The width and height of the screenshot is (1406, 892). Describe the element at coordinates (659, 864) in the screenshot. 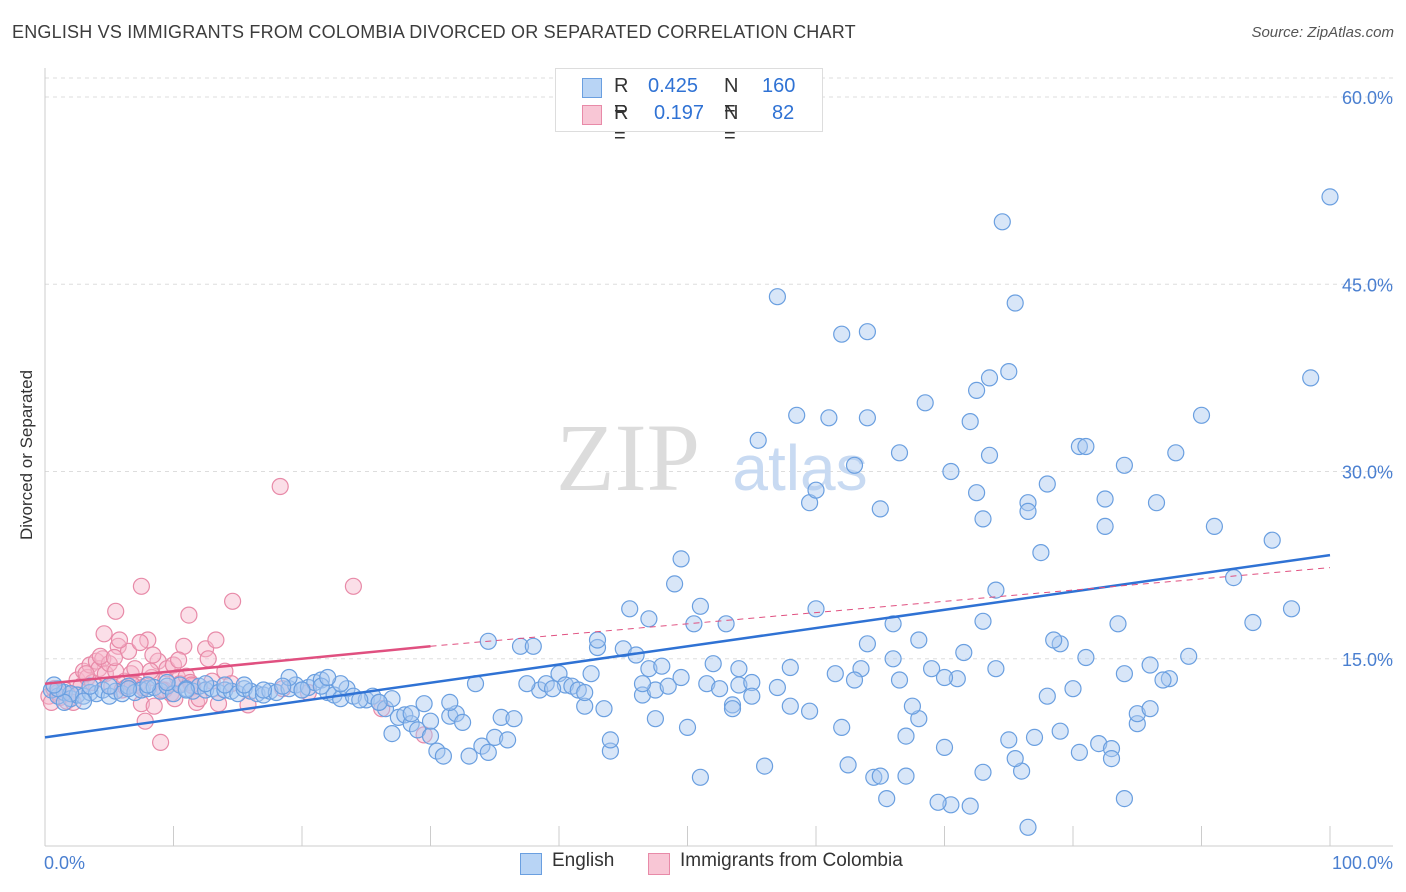

I see `bottom-legend-swatch-colombia` at that location.